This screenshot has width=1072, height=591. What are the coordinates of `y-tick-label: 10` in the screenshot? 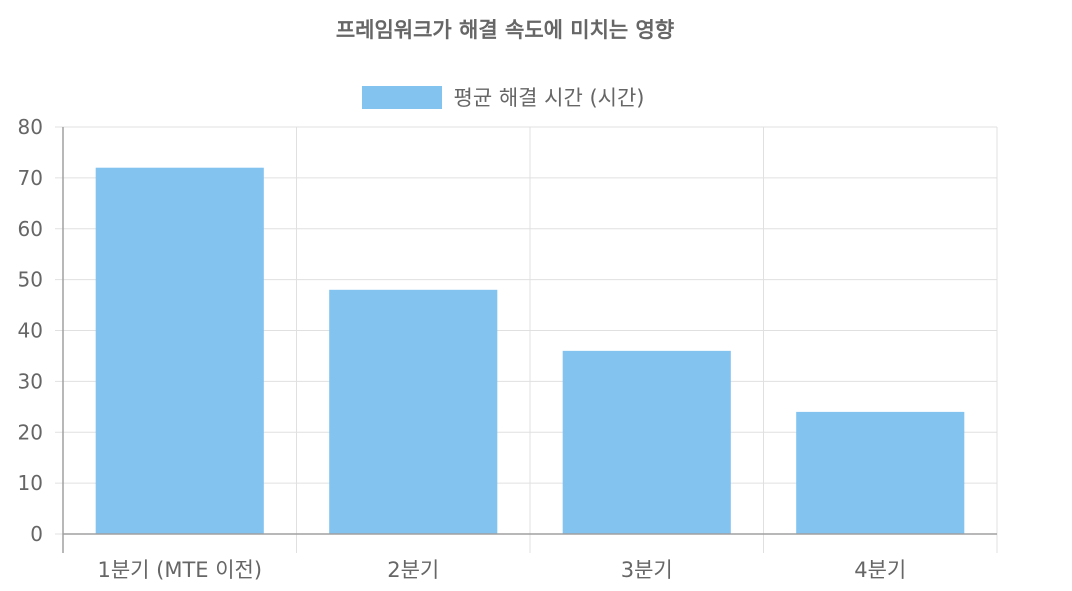 It's located at (30, 483).